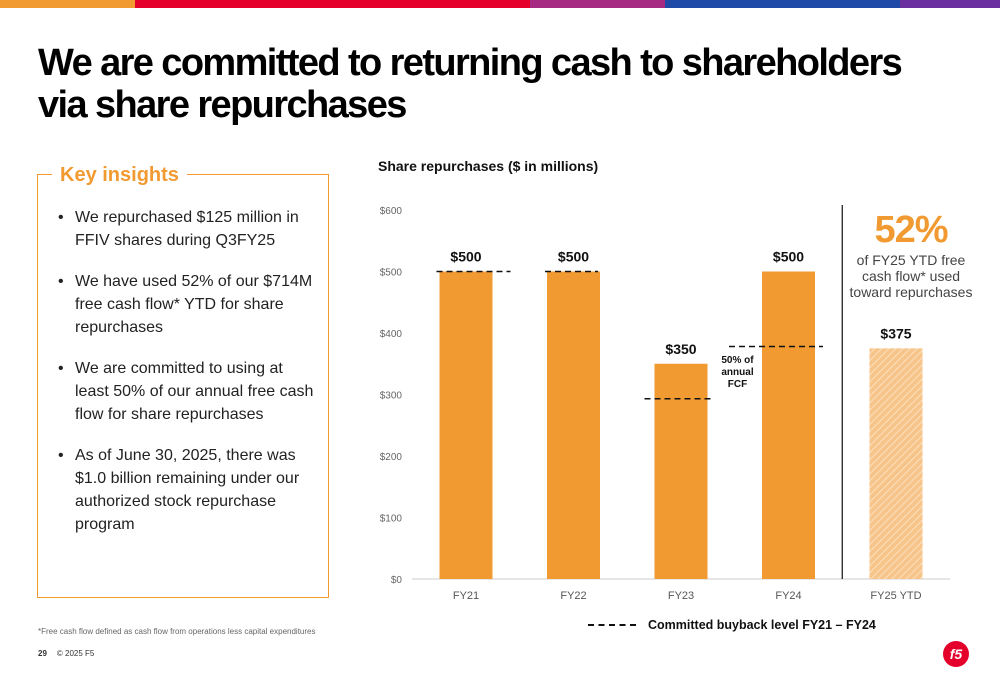 This screenshot has width=1000, height=685. I want to click on chart-legend: Committed buyback level FY21 – FY24, so click(732, 625).